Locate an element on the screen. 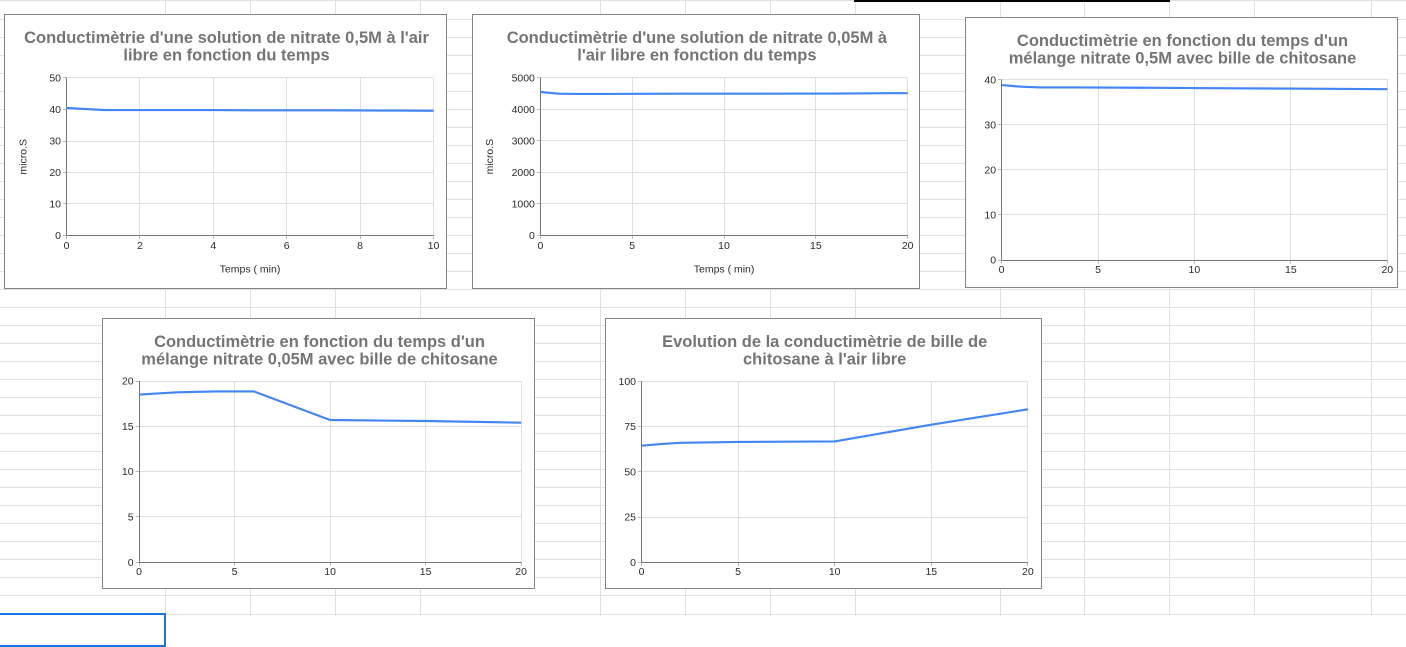 This screenshot has height=647, width=1406. svg-text:l'air libre en fonction du tem: l'air libre en fonction du temps is located at coordinates (697, 56).